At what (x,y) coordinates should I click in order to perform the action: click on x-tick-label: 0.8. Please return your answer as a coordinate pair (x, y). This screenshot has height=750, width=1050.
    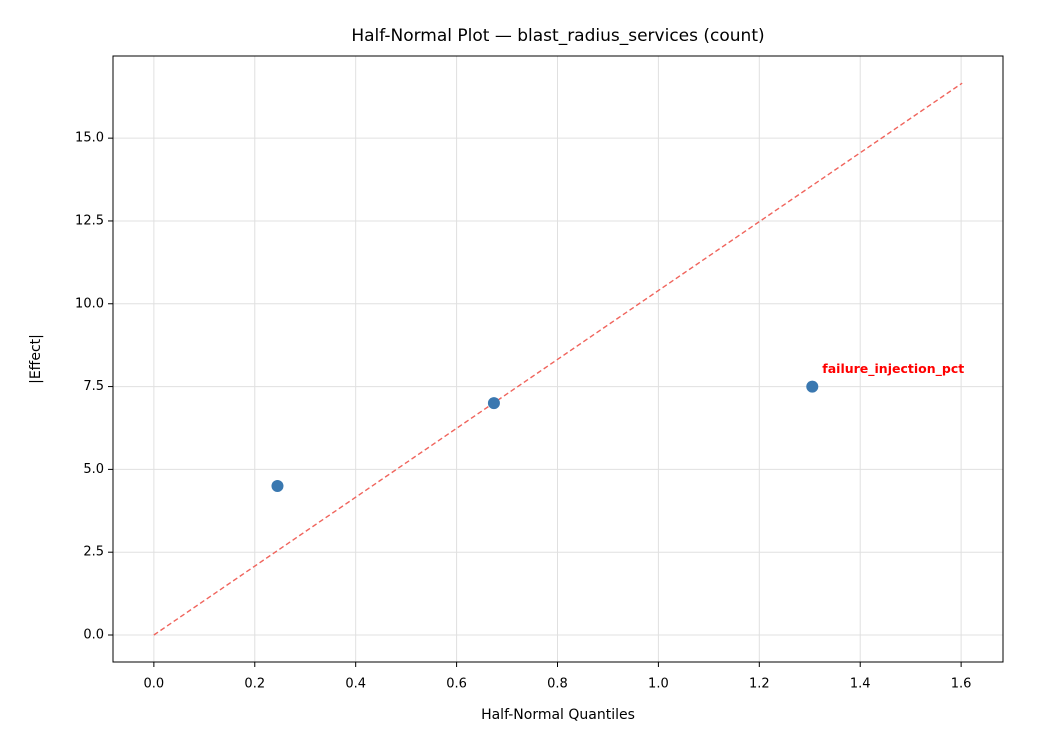
    Looking at the image, I should click on (557, 684).